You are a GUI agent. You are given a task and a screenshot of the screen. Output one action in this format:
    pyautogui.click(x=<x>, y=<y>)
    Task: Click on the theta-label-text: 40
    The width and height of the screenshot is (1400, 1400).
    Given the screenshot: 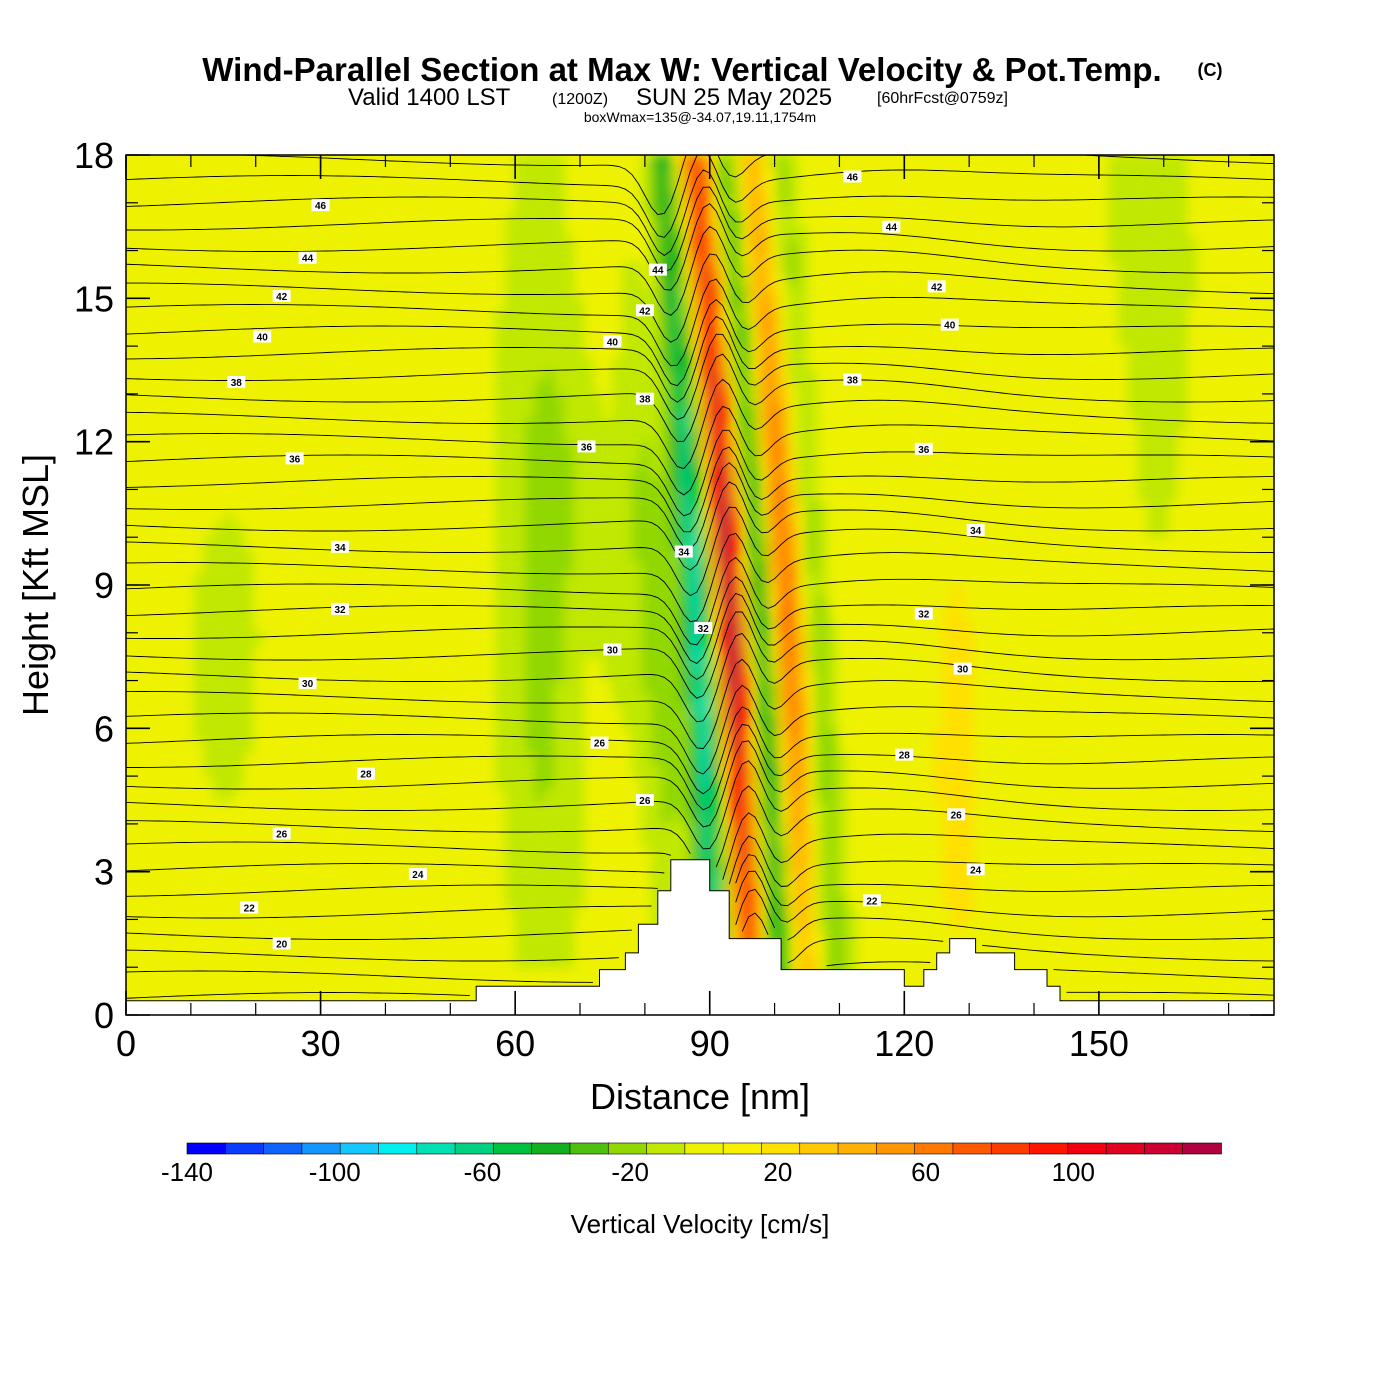 What is the action you would take?
    pyautogui.click(x=263, y=338)
    